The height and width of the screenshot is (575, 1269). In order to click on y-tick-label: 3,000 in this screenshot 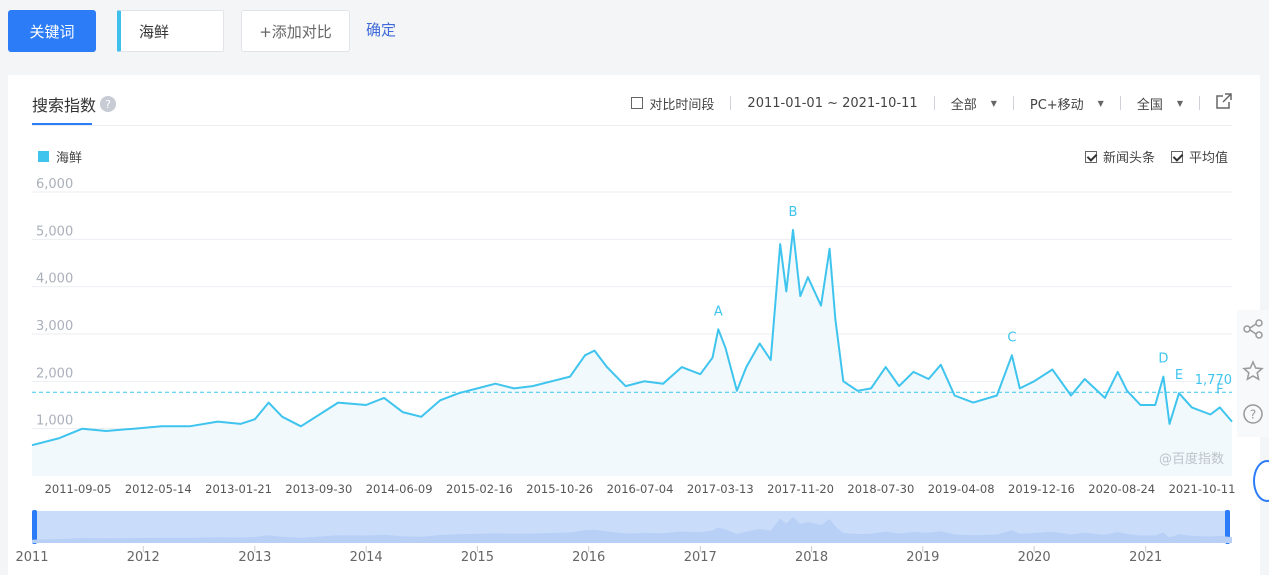, I will do `click(54, 326)`.